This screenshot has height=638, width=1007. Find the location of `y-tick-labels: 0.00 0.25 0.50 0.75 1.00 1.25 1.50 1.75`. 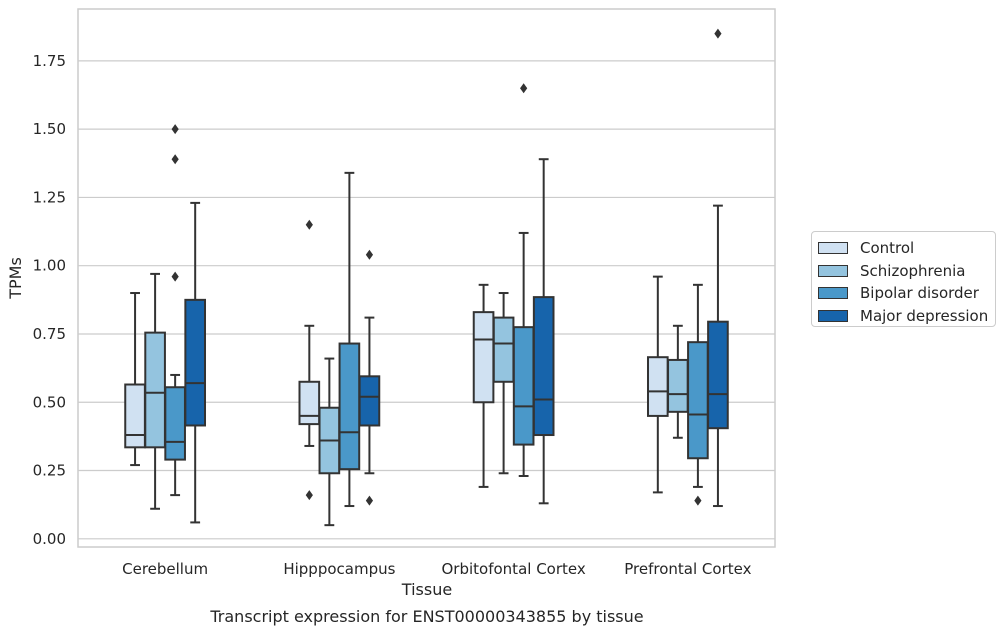

y-tick-labels: 0.00 0.25 0.50 0.75 1.00 1.25 1.50 1.75 is located at coordinates (49, 300).